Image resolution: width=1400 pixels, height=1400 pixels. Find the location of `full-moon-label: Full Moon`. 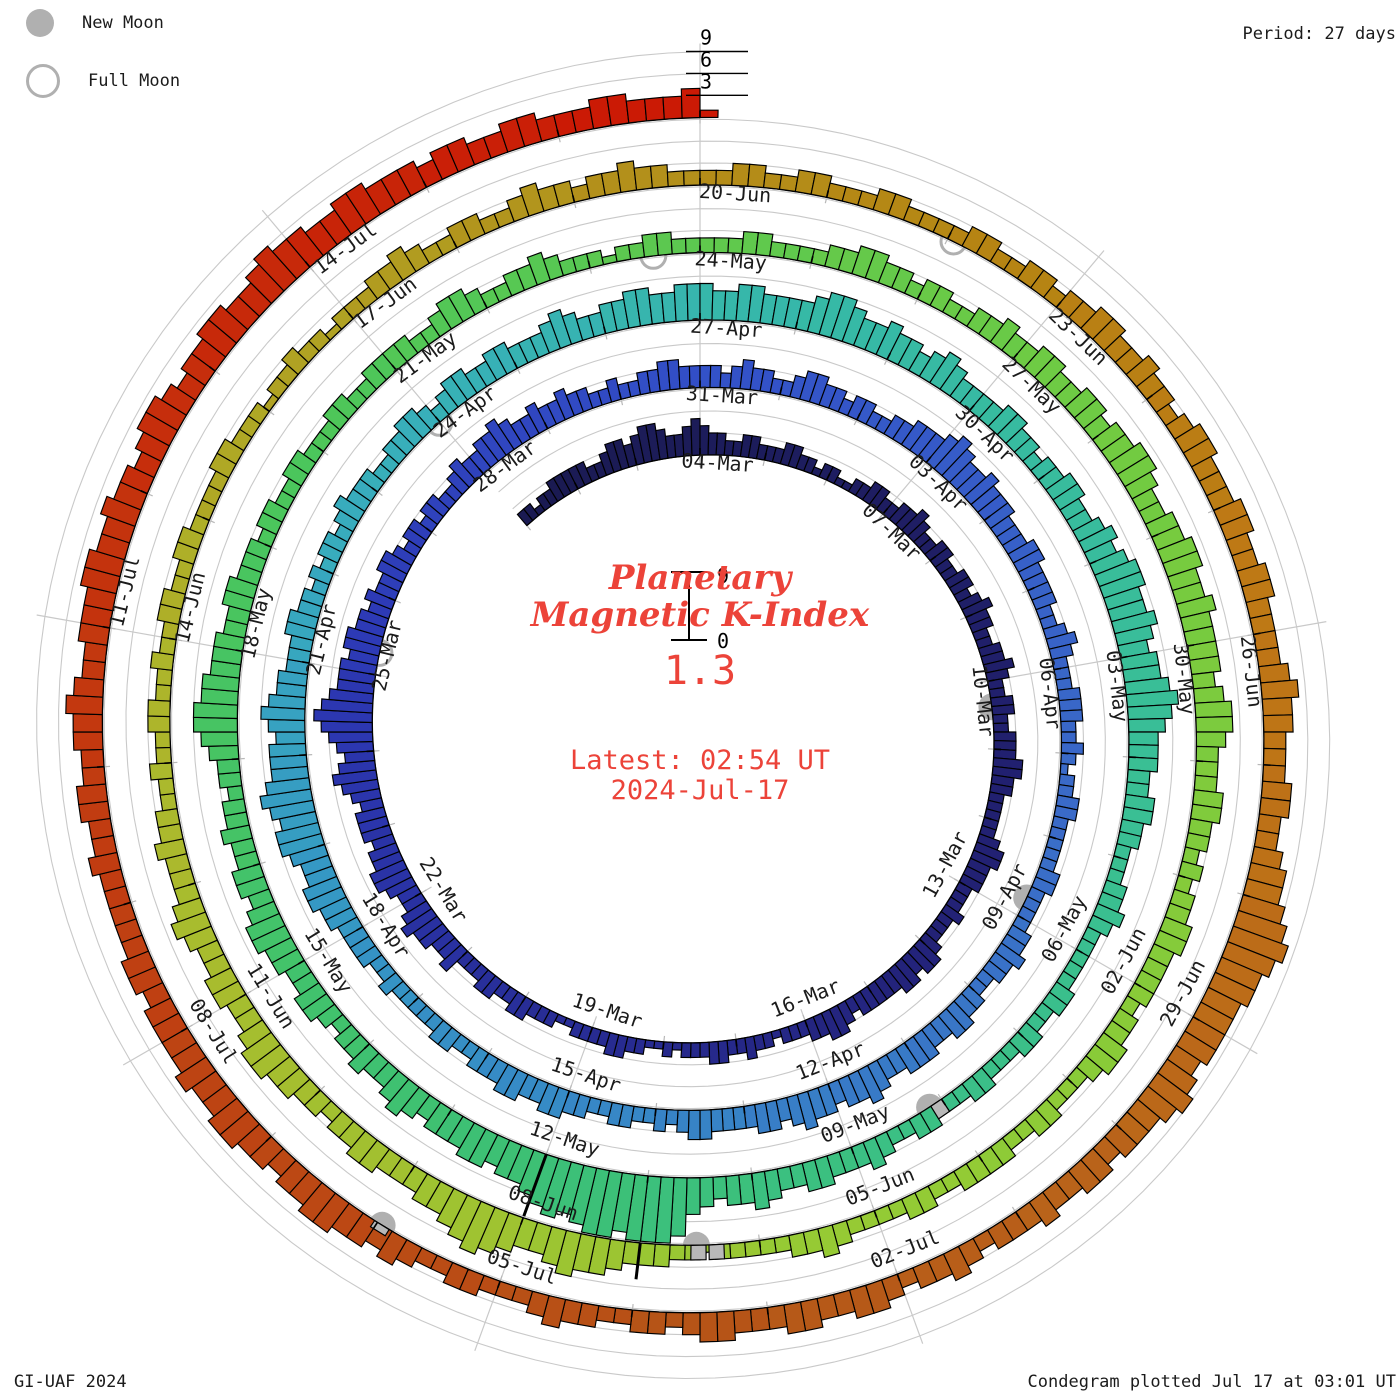

full-moon-label: Full Moon is located at coordinates (134, 81).